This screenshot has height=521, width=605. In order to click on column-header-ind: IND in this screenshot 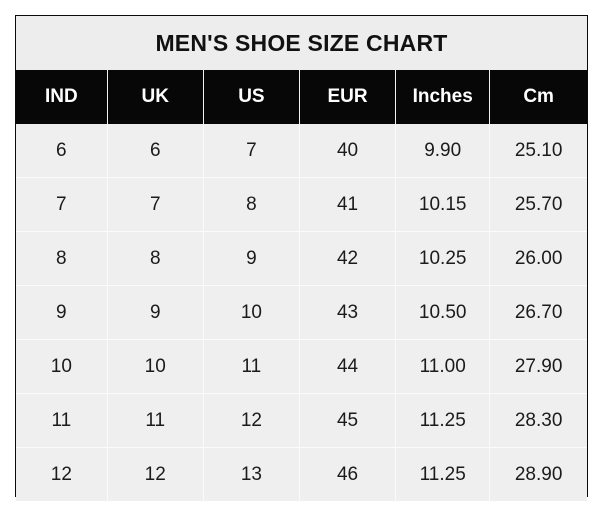, I will do `click(62, 97)`.